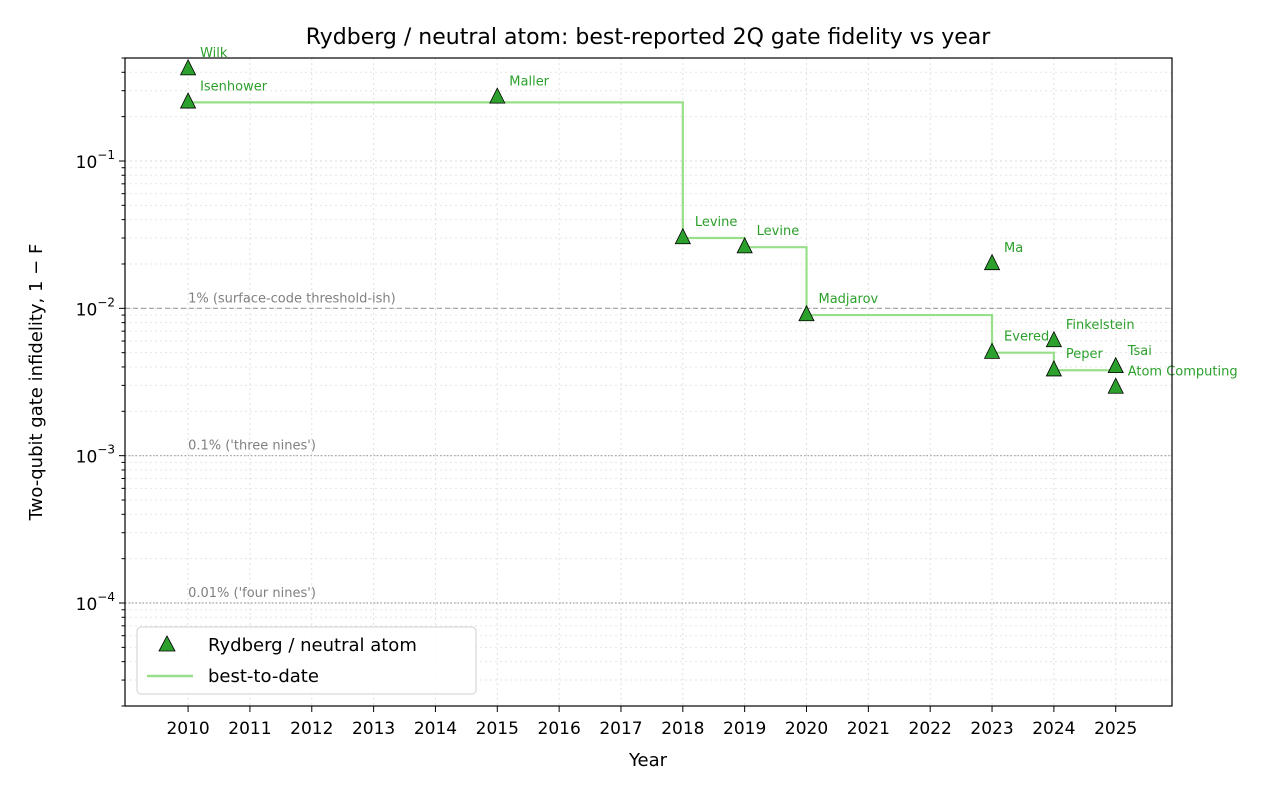 The width and height of the screenshot is (1280, 800). What do you see at coordinates (95, 307) in the screenshot?
I see `y-tick-label: 10⁻²` at bounding box center [95, 307].